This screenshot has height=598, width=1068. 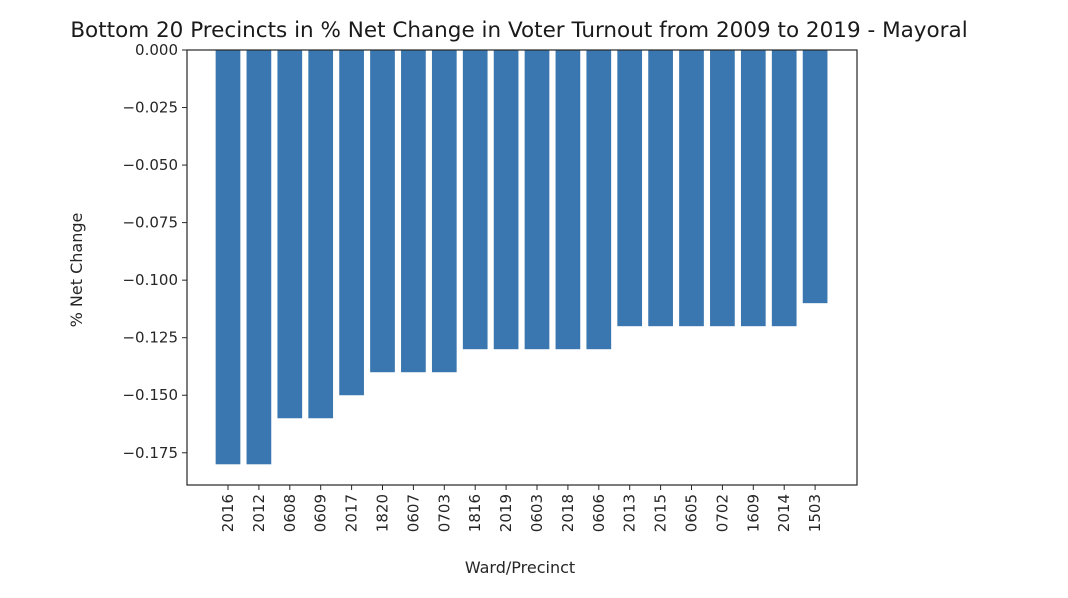 What do you see at coordinates (383, 513) in the screenshot?
I see `x-tick-label-1820: 1820` at bounding box center [383, 513].